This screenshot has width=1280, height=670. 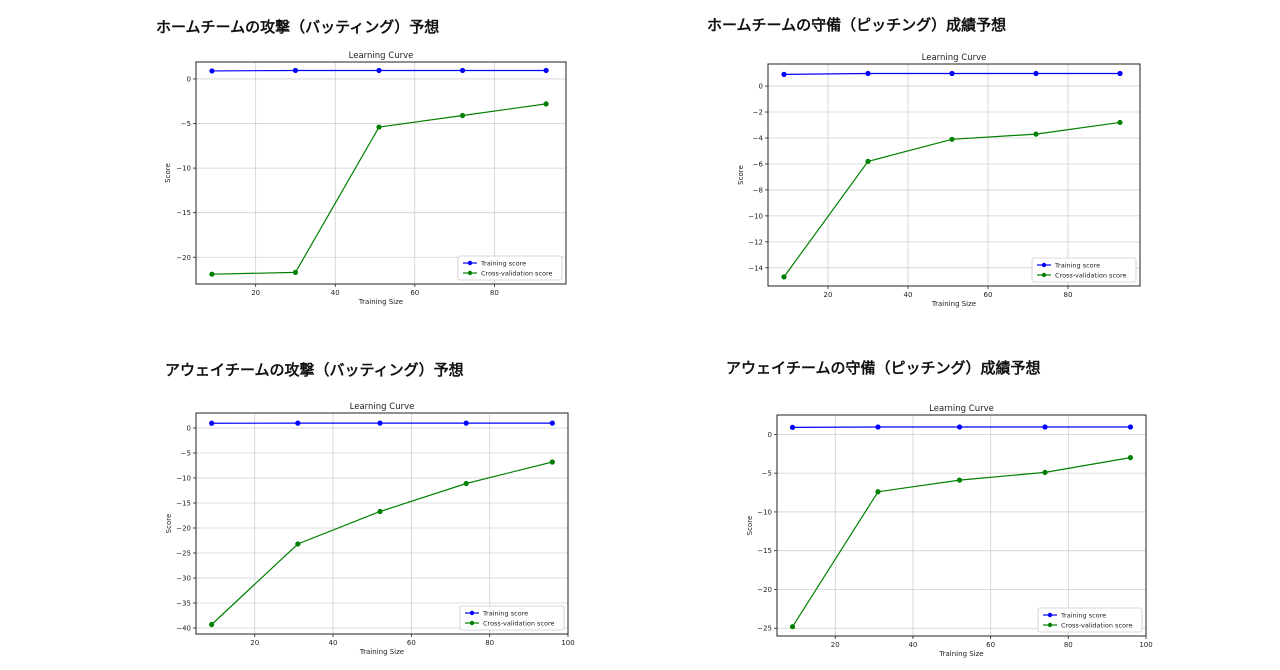 I want to click on y-tick-label: −35, so click(x=183, y=604).